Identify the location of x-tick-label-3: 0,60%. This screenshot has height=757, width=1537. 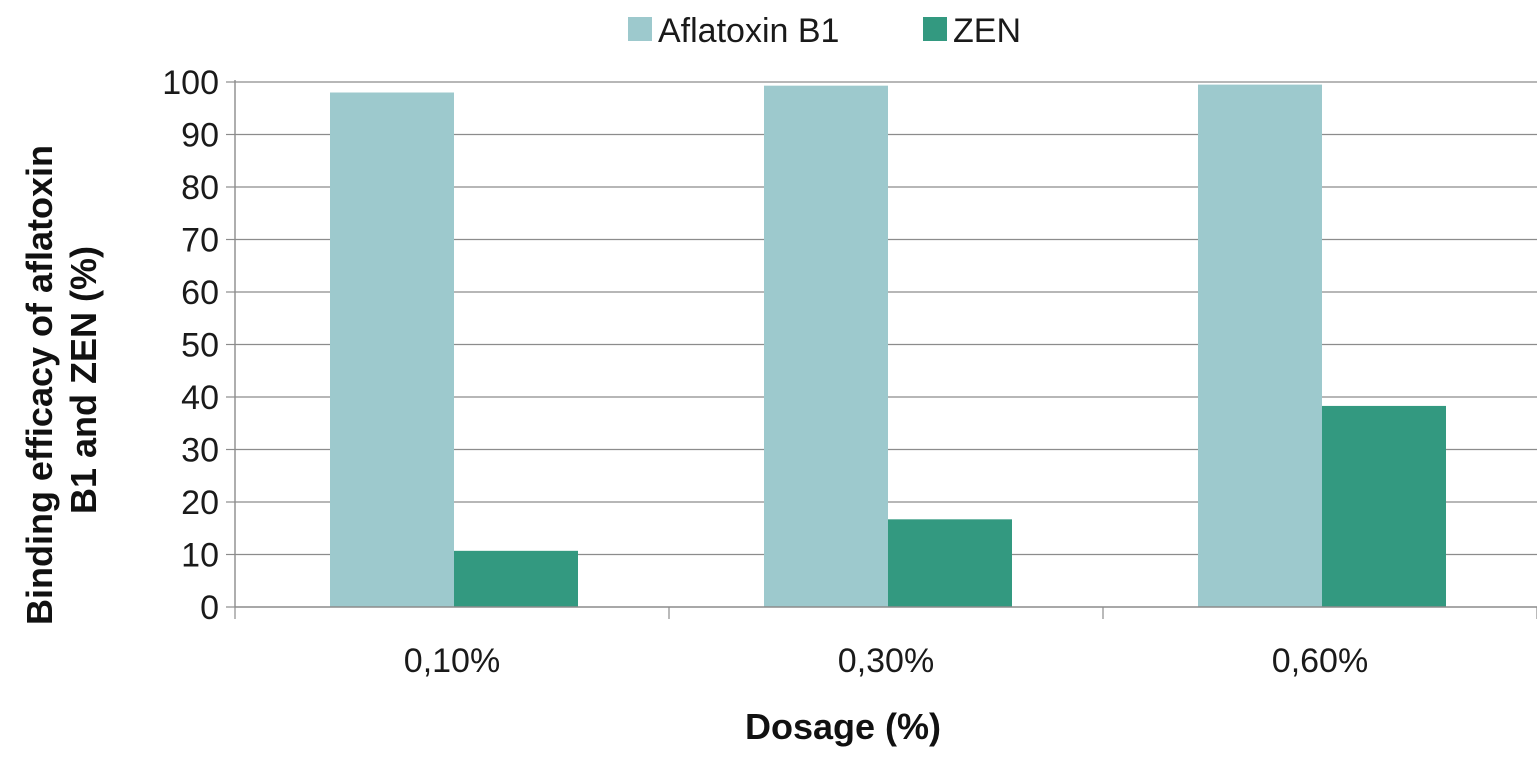
(1320, 661).